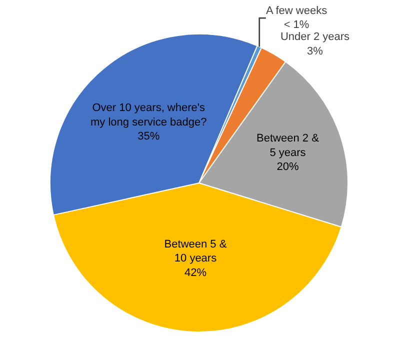  What do you see at coordinates (315, 51) in the screenshot?
I see `data-label: 3%` at bounding box center [315, 51].